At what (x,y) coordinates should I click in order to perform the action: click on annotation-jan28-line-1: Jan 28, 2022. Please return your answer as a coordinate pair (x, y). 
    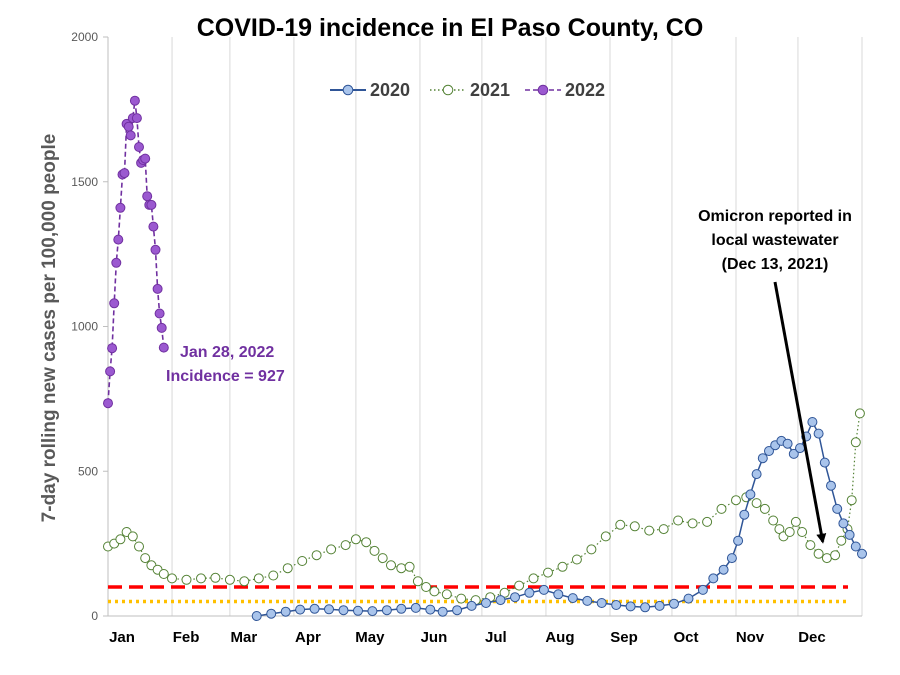
    Looking at the image, I should click on (227, 352).